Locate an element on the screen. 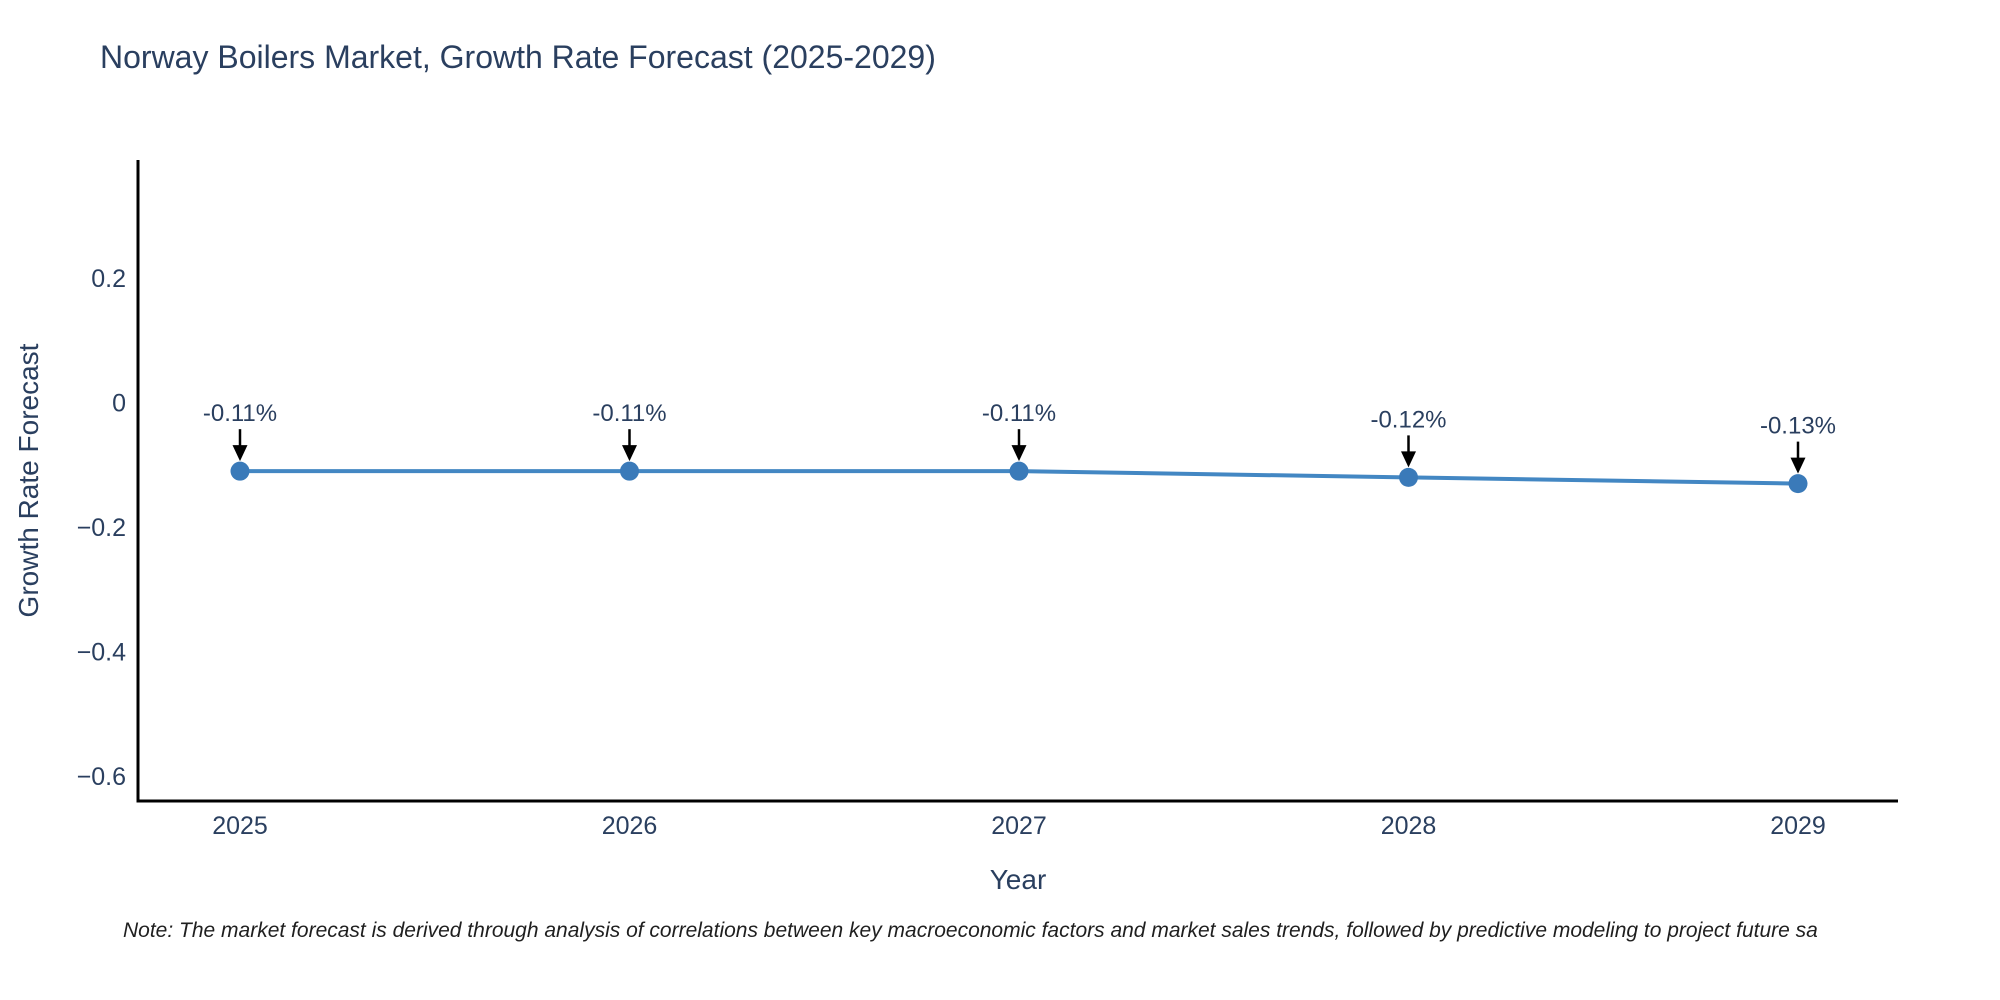  y-tick-label: −0.4 is located at coordinates (101, 653).